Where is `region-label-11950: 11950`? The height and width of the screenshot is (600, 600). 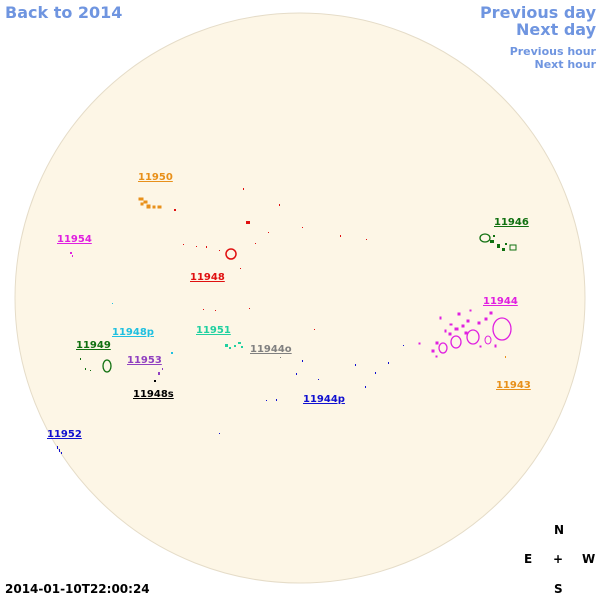 region-label-11950: 11950 is located at coordinates (155, 177).